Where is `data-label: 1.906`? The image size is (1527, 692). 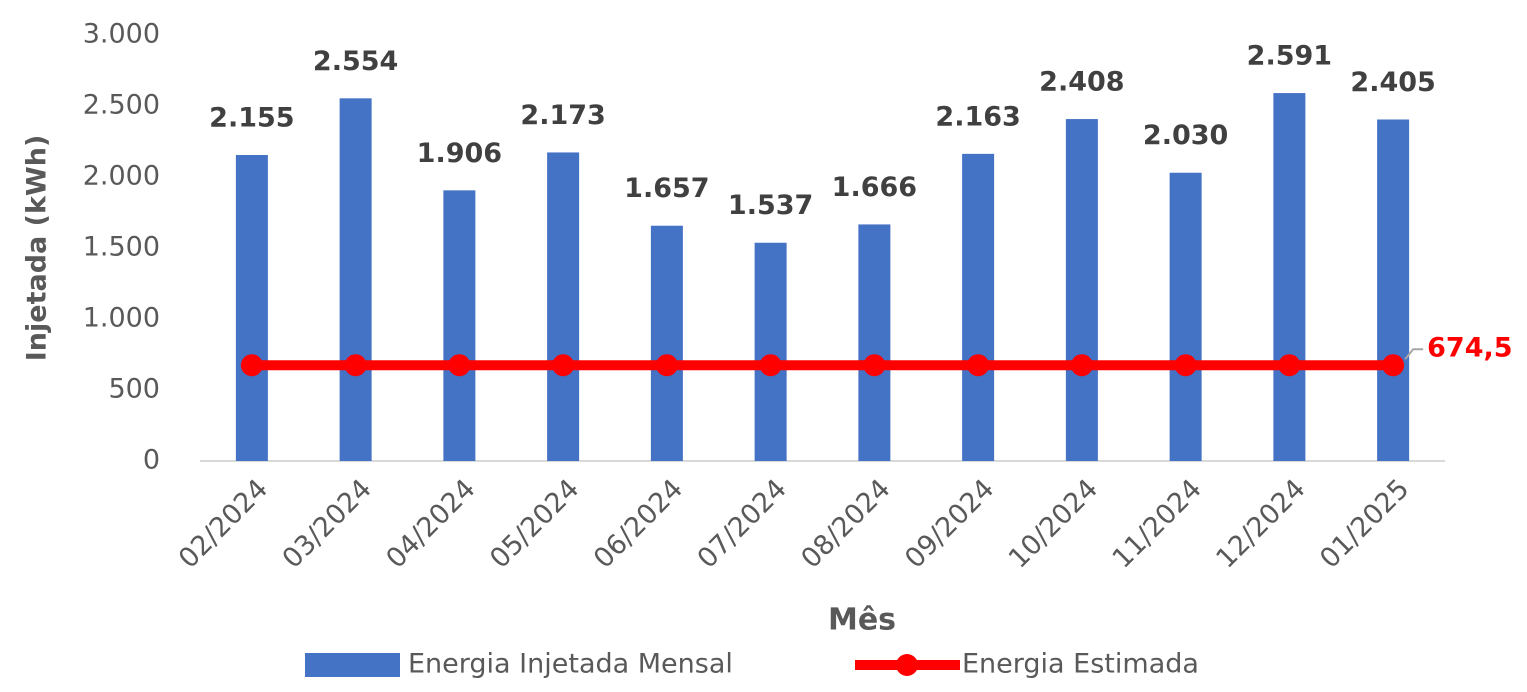
data-label: 1.906 is located at coordinates (459, 153).